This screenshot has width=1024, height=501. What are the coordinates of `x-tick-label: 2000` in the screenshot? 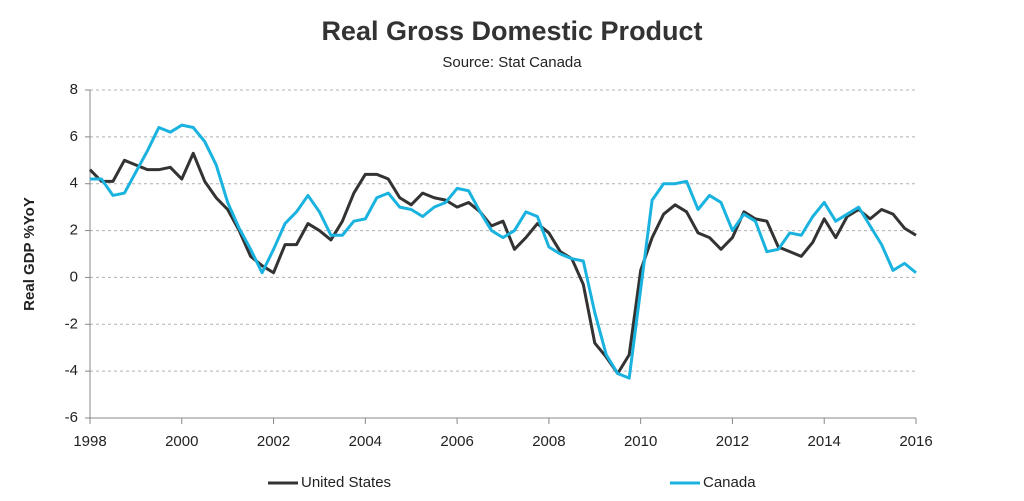 It's located at (181, 441).